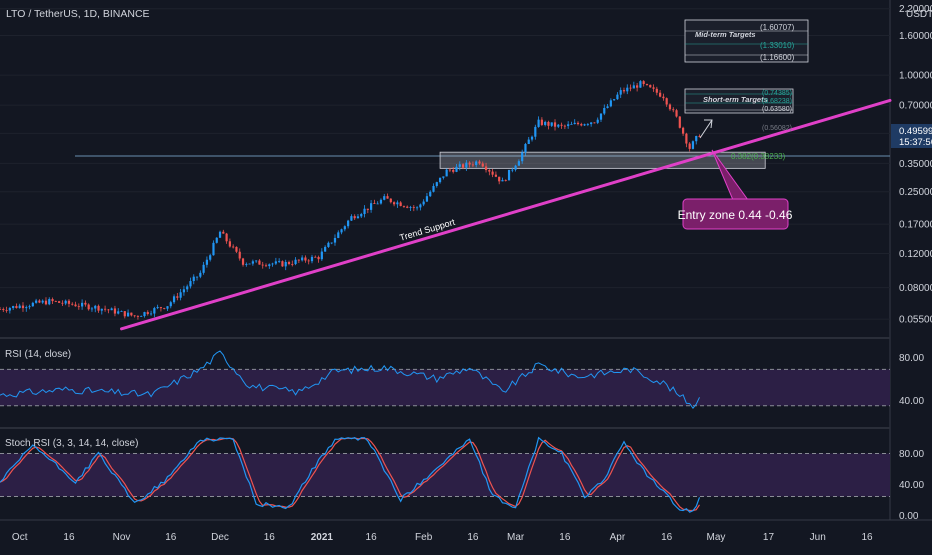 This screenshot has width=932, height=555. Describe the element at coordinates (220, 537) in the screenshot. I see `time-axis-label: Dec` at that location.